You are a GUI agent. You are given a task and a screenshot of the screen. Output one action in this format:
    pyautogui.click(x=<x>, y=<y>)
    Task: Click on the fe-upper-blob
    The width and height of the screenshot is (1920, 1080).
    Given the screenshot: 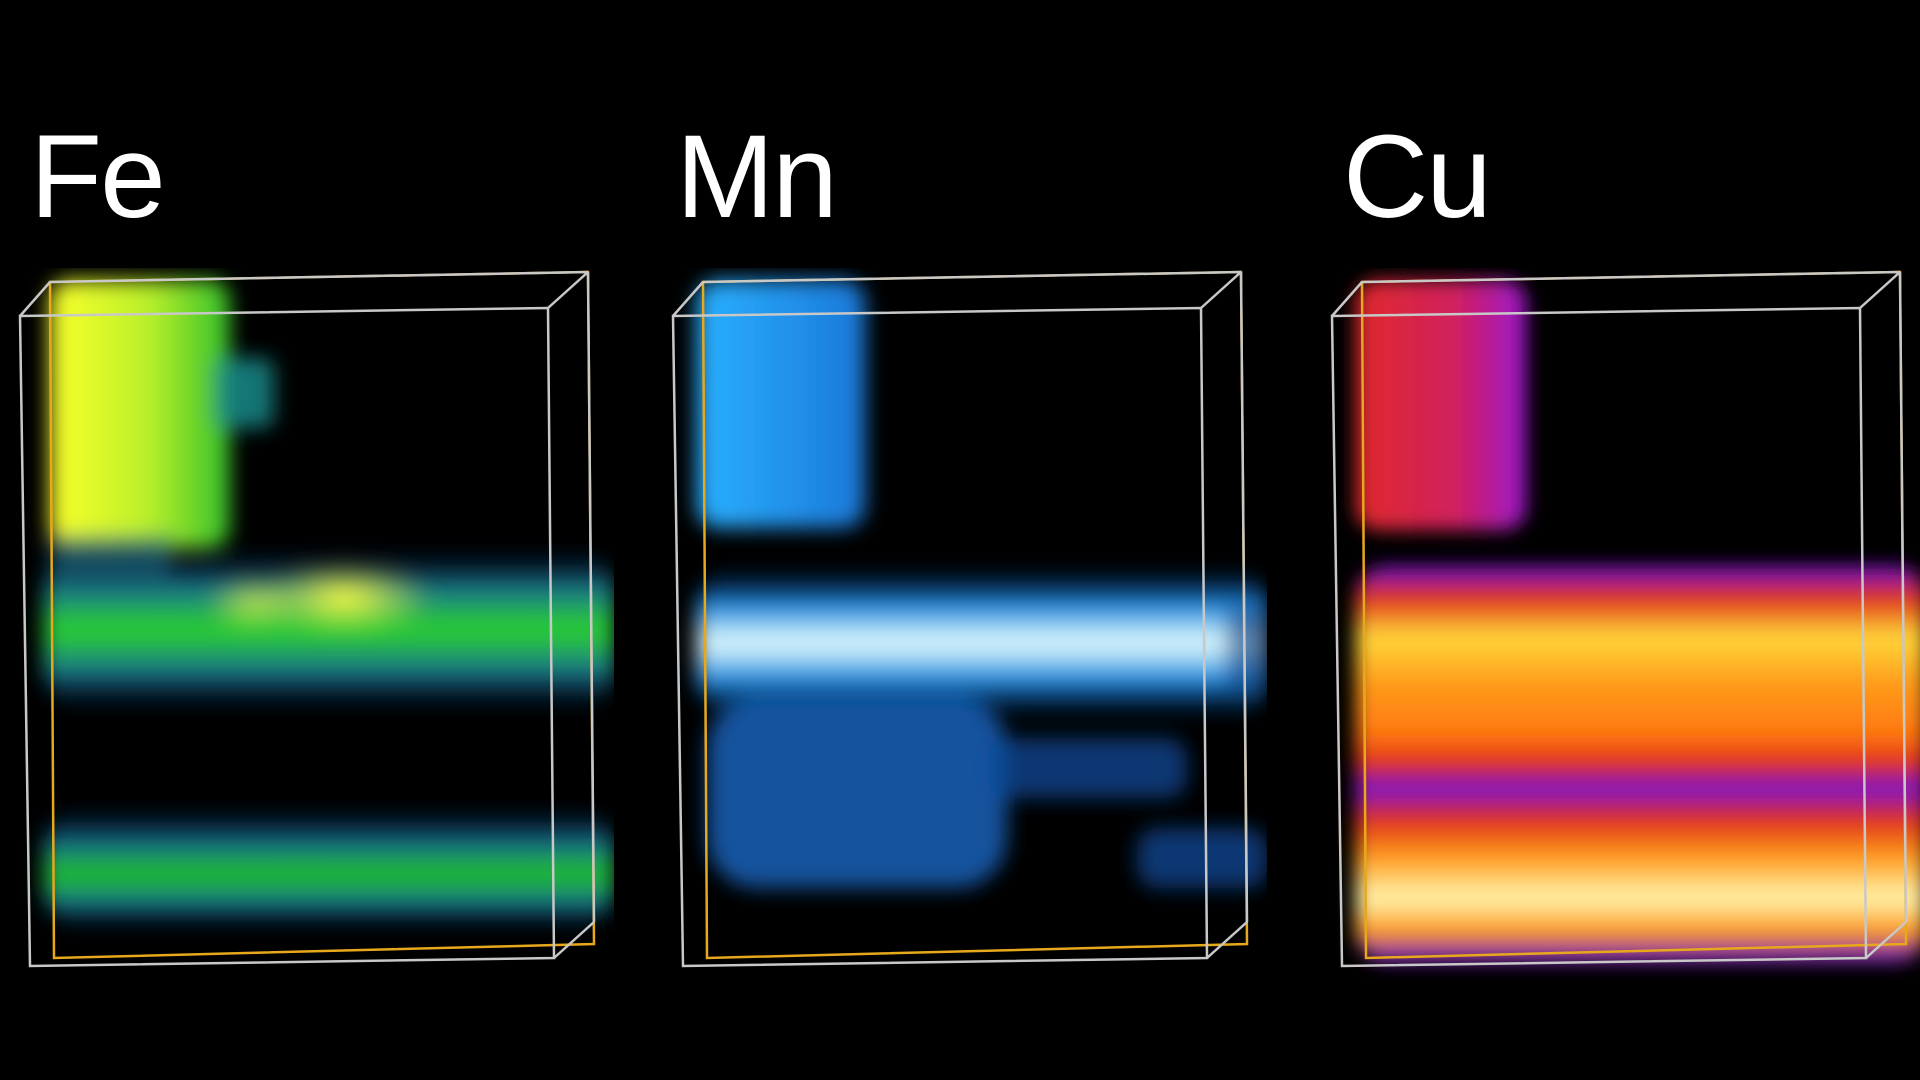 What is the action you would take?
    pyautogui.click(x=140, y=414)
    